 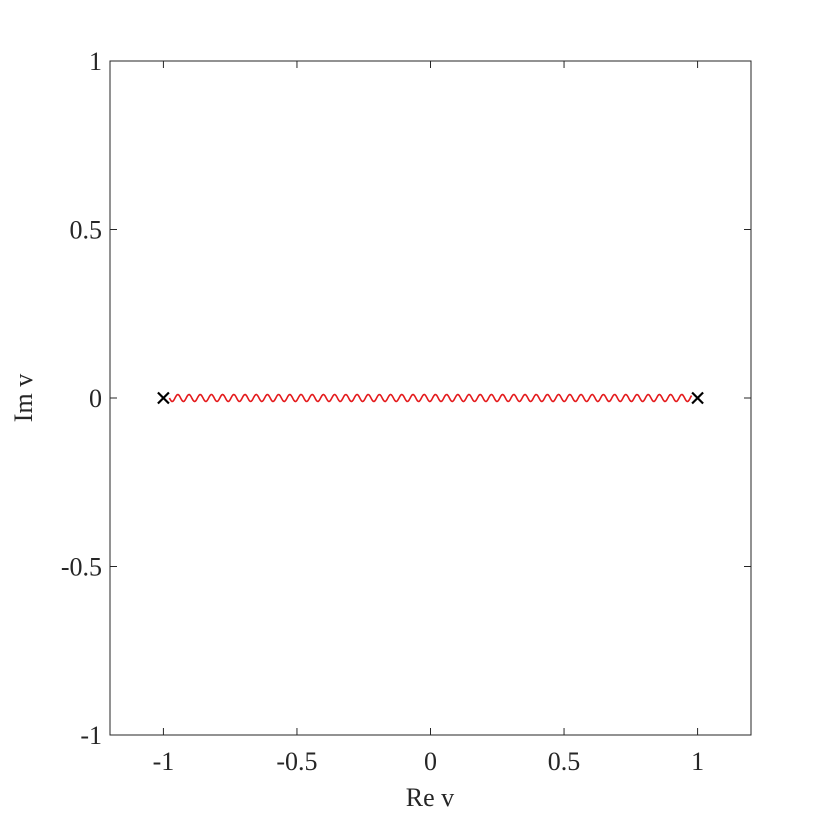 I want to click on y-tick-label: 0.5, so click(x=86, y=230).